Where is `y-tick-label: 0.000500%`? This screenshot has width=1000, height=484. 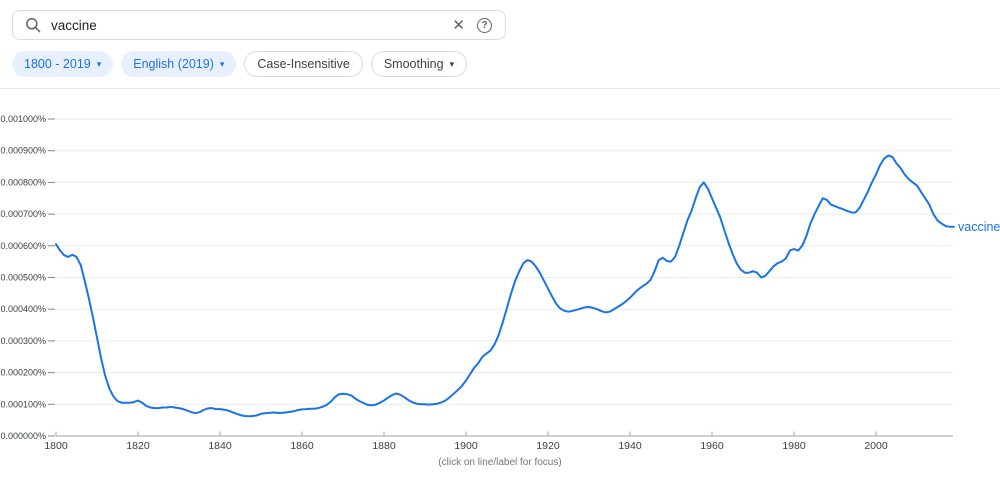 y-tick-label: 0.000500% is located at coordinates (23, 278).